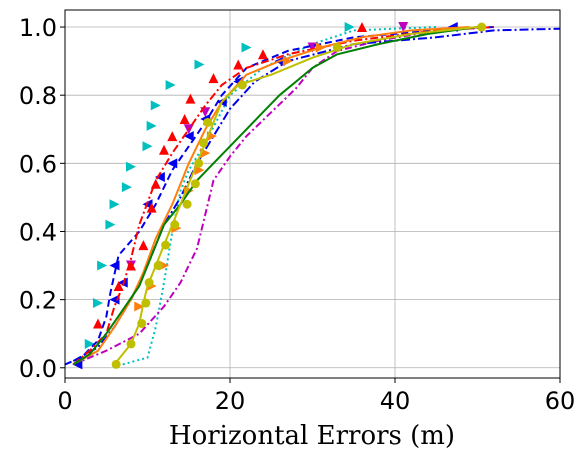 This screenshot has height=459, width=587. What do you see at coordinates (230, 401) in the screenshot?
I see `x-tick-label: 20` at bounding box center [230, 401].